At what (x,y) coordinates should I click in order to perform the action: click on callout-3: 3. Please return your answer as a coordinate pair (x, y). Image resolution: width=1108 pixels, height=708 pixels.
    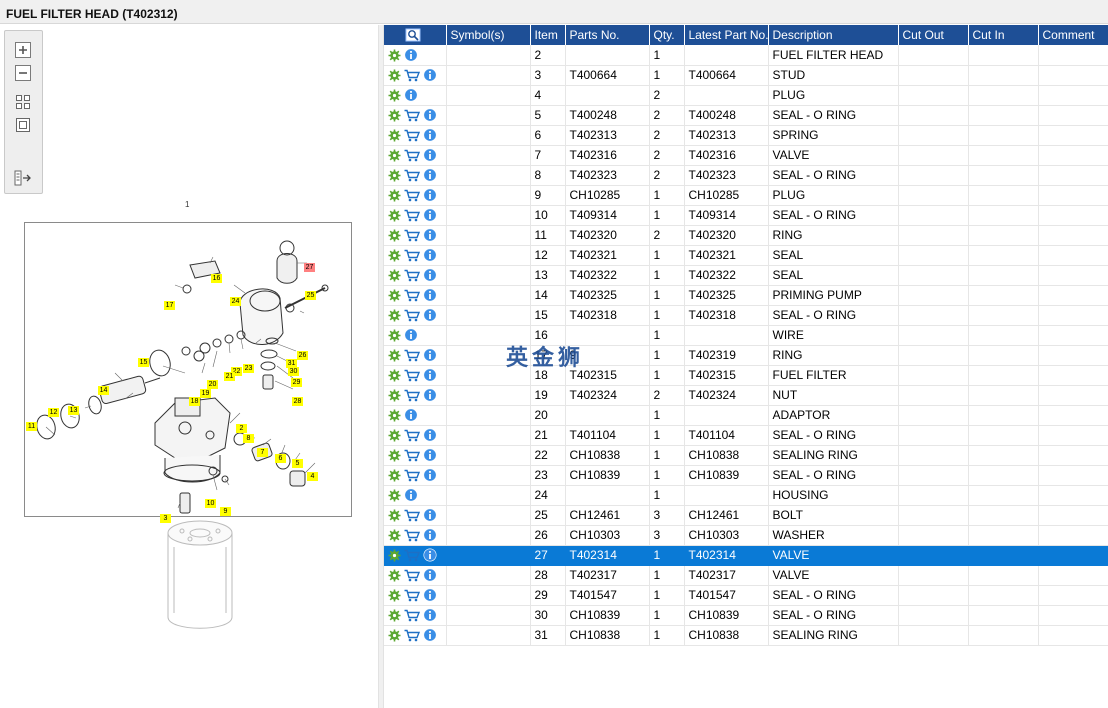
    Looking at the image, I should click on (165, 518).